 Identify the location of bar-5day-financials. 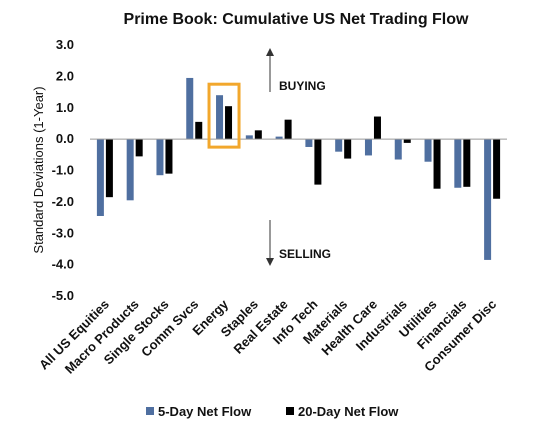
(458, 163).